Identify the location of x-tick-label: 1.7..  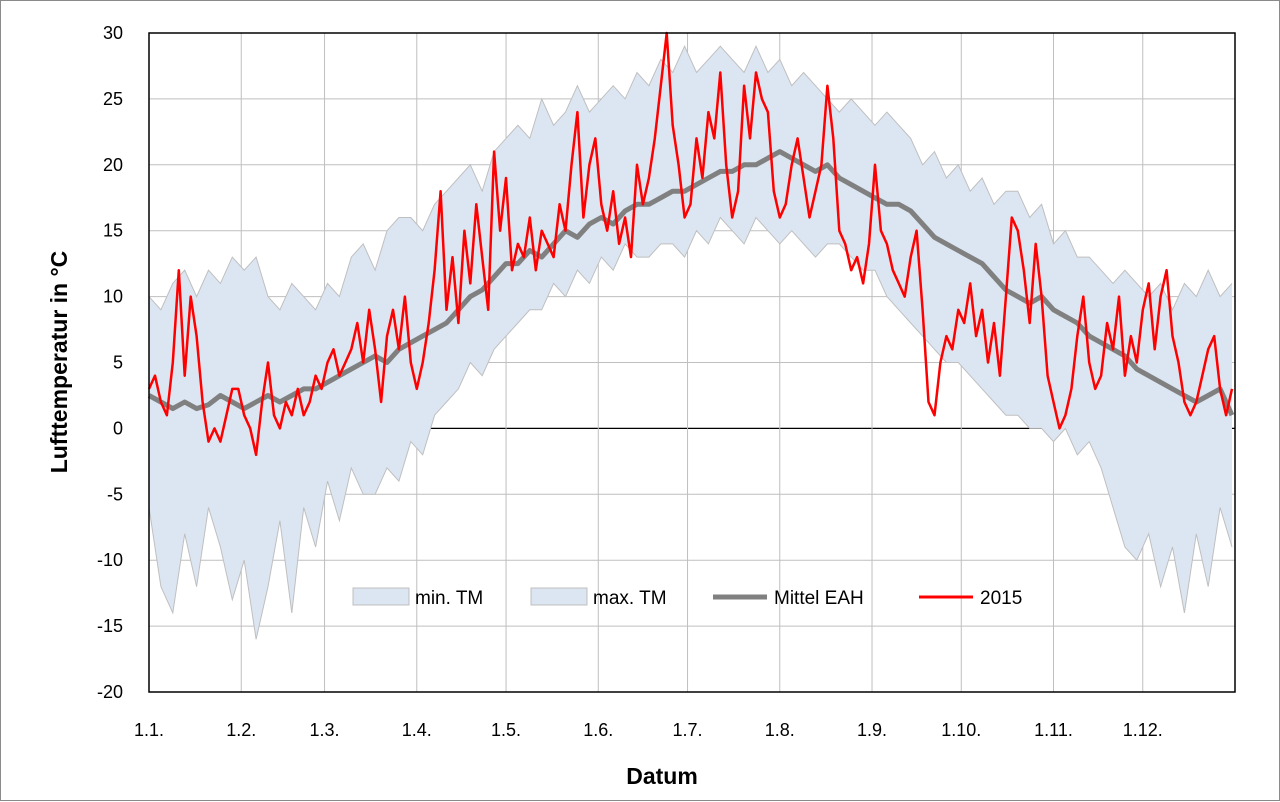
(688, 730).